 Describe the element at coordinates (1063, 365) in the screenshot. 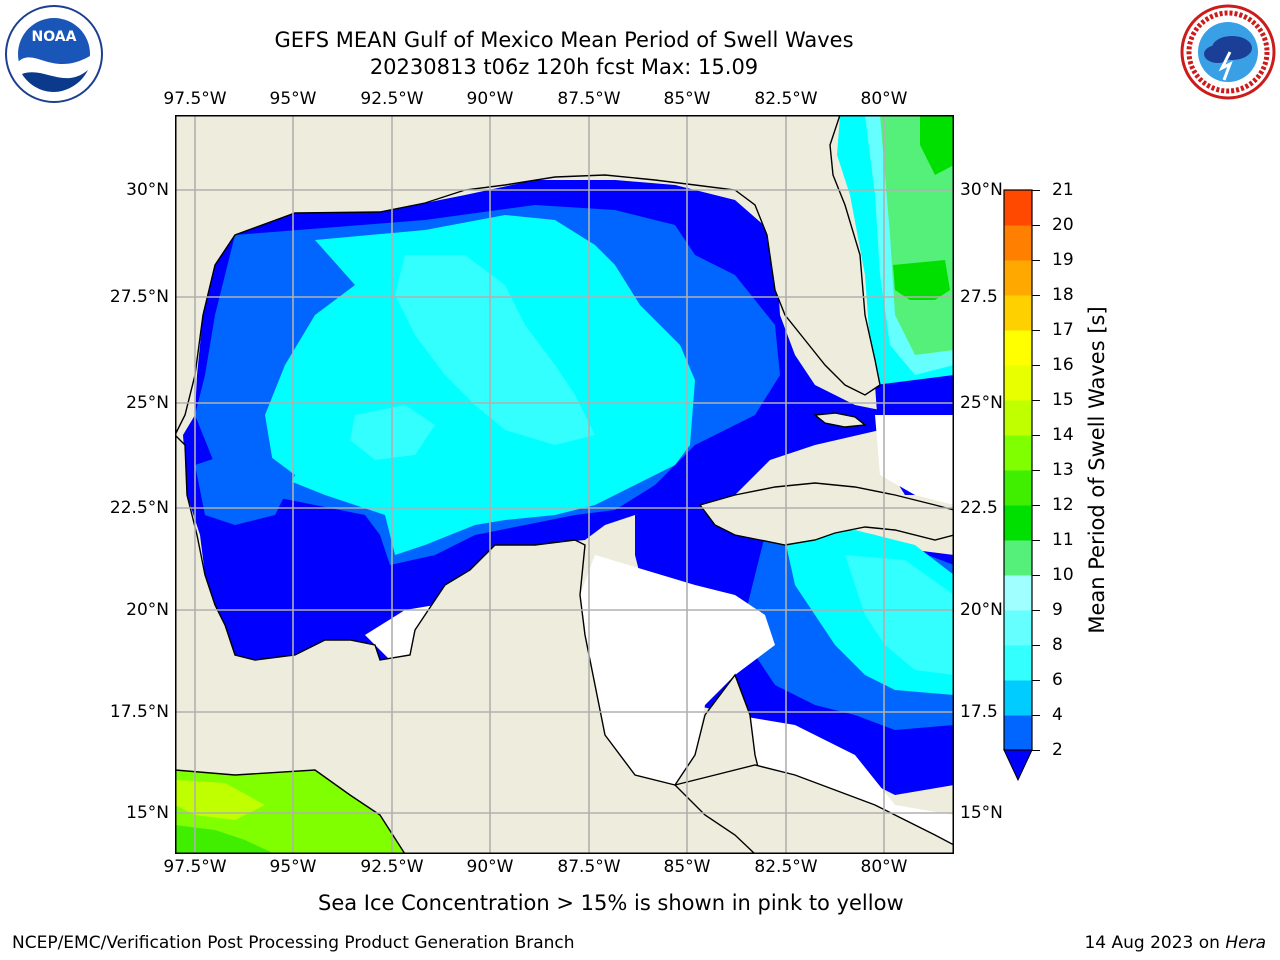

I see `colorbar-tick-label: 16` at that location.